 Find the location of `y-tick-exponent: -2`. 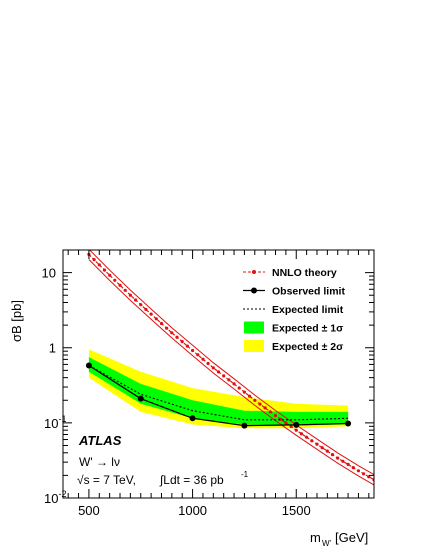

y-tick-exponent: -2 is located at coordinates (62, 494).